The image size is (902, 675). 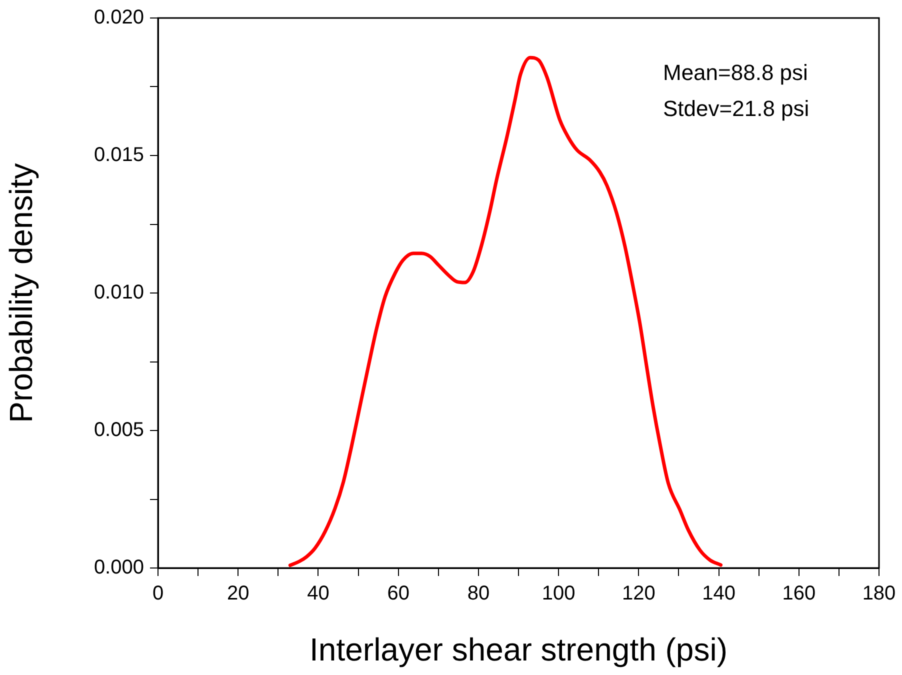 I want to click on x-tick-label: 60, so click(x=398, y=593).